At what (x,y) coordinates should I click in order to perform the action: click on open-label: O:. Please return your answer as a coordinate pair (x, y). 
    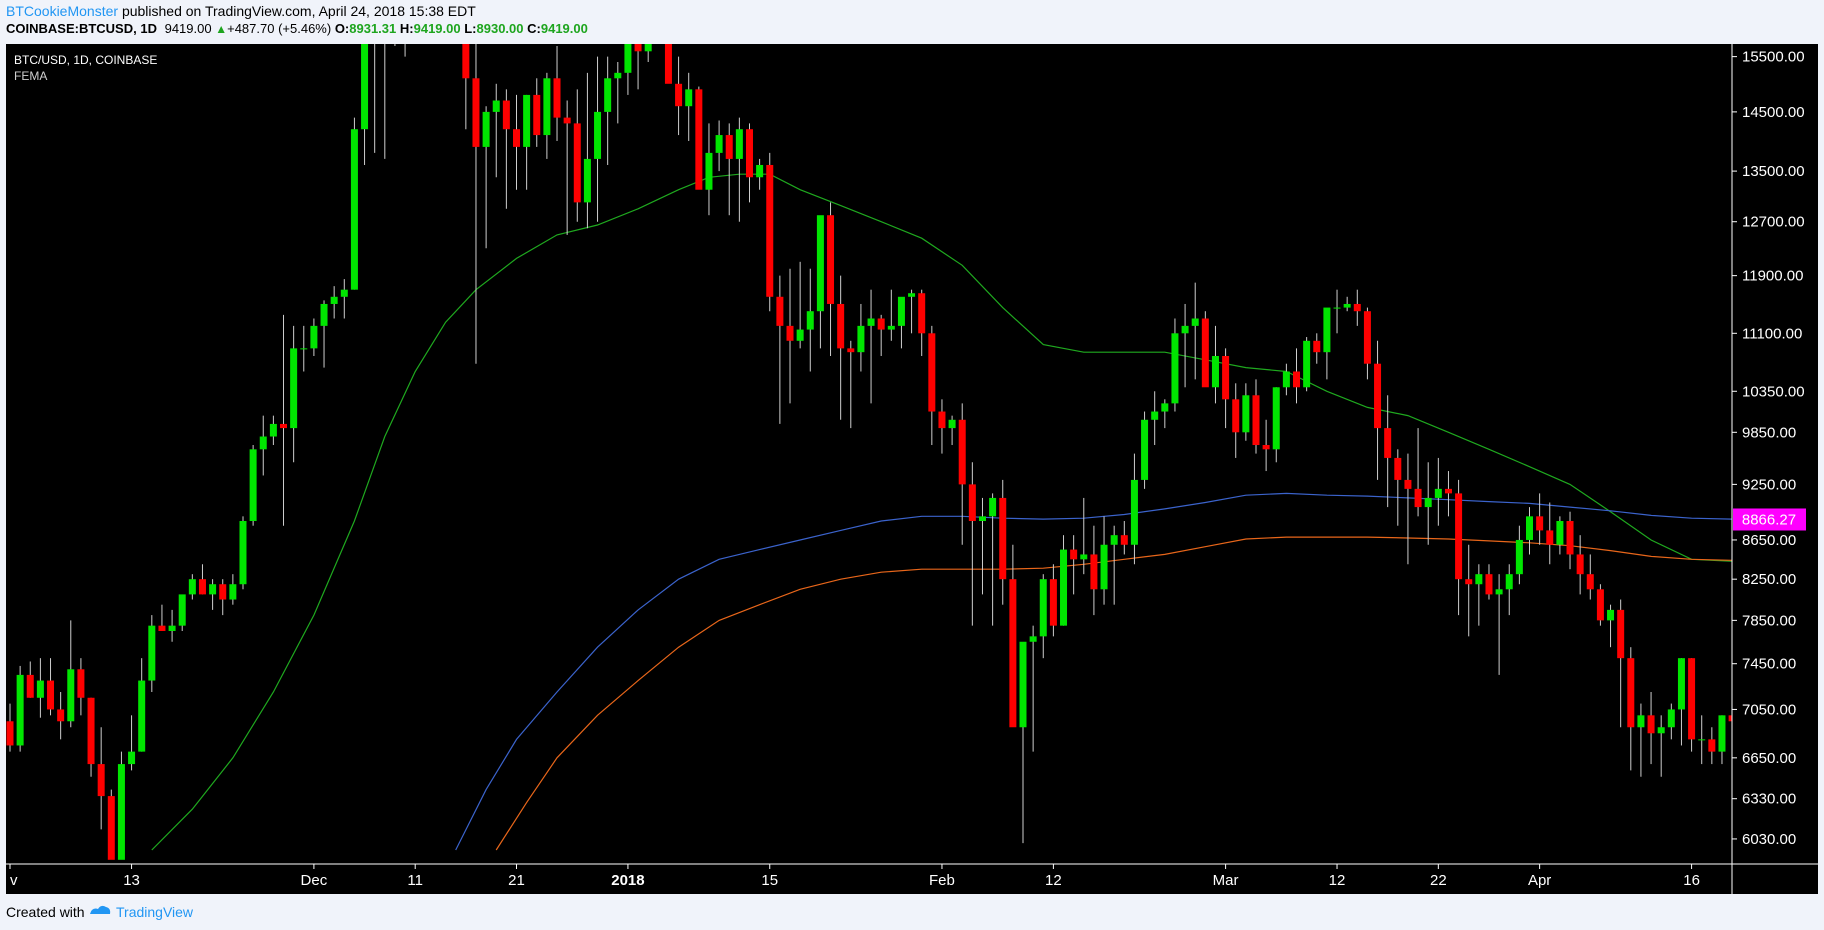
    Looking at the image, I should click on (342, 28).